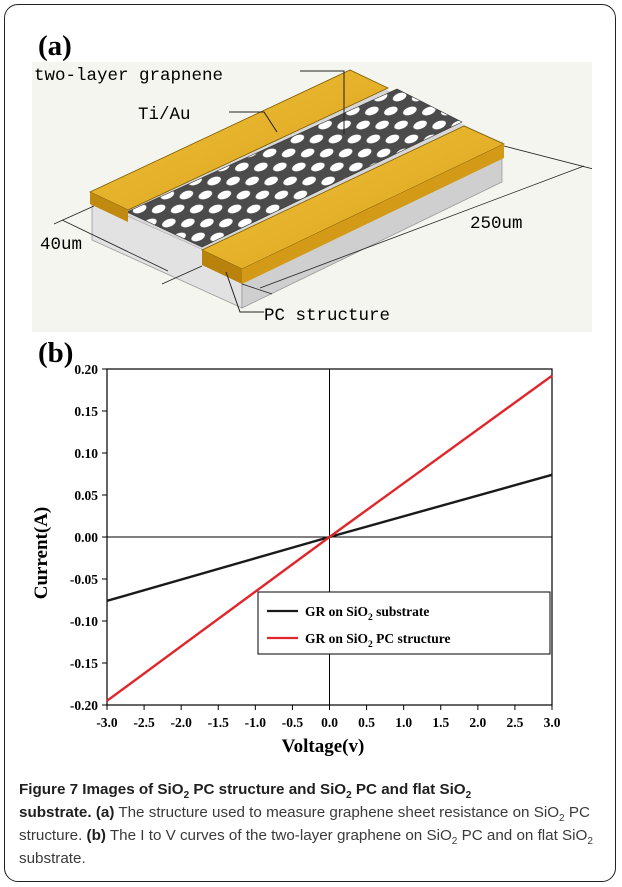 The height and width of the screenshot is (887, 622). I want to click on length-dim-start, so click(257, 289).